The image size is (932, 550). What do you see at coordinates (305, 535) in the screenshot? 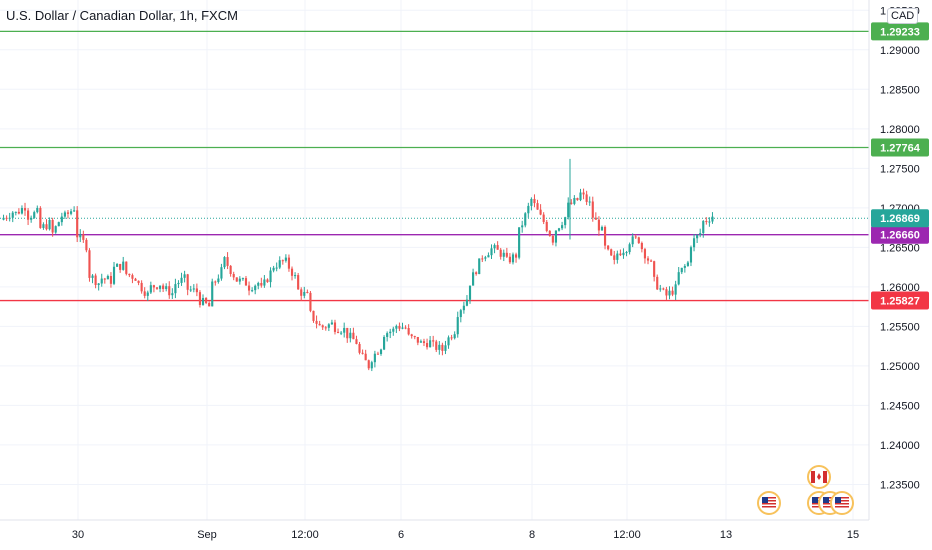
I see `time-tick-label: 12:00` at bounding box center [305, 535].